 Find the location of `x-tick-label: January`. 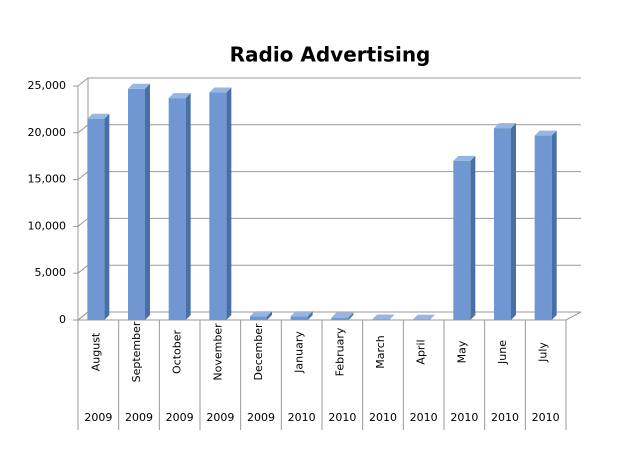

x-tick-label: January is located at coordinates (299, 352).